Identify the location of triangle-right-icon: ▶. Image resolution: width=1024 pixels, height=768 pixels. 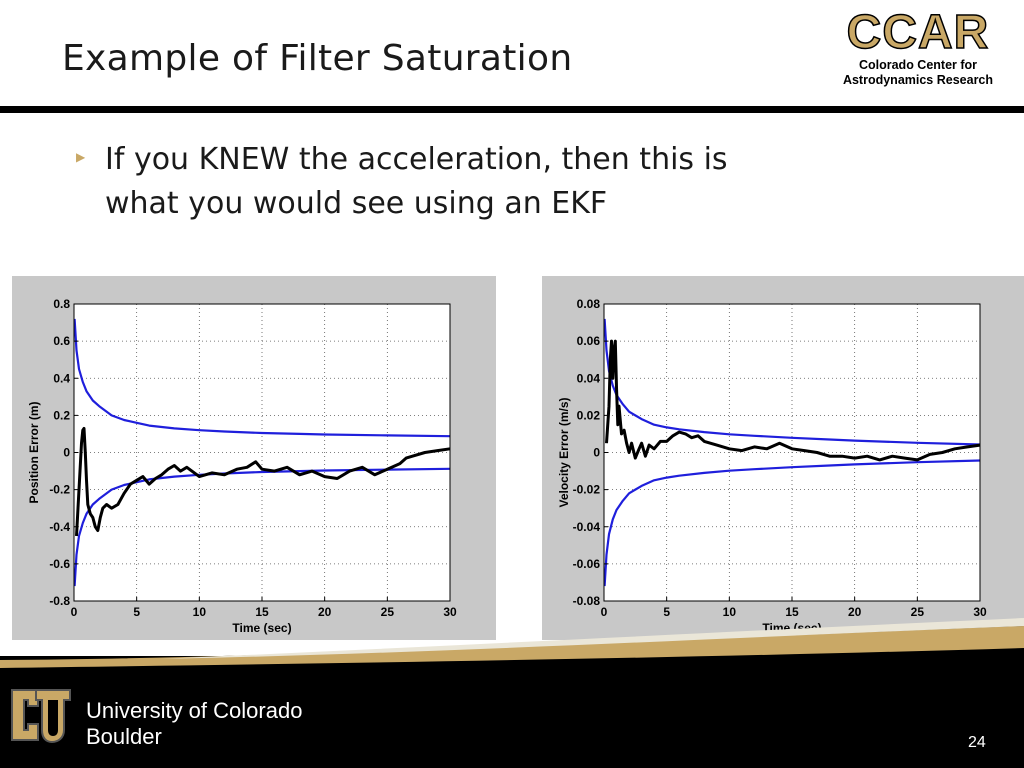
(81, 157).